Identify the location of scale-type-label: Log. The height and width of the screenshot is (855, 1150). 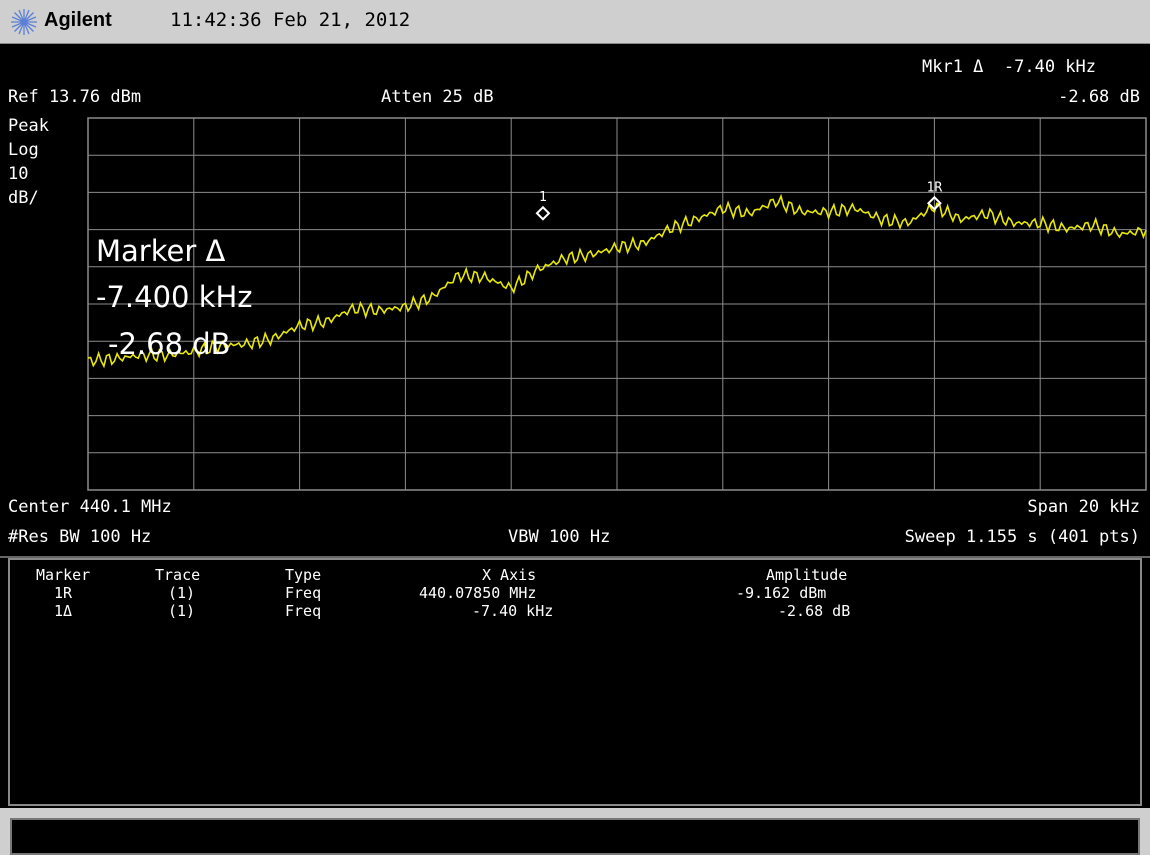
(23, 150).